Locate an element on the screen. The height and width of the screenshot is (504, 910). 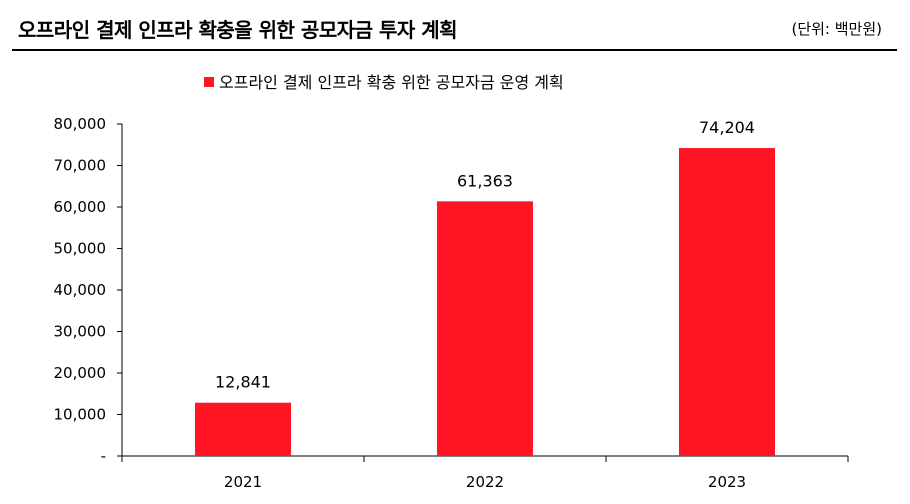
y-tick-label: 40,000 is located at coordinates (80, 290).